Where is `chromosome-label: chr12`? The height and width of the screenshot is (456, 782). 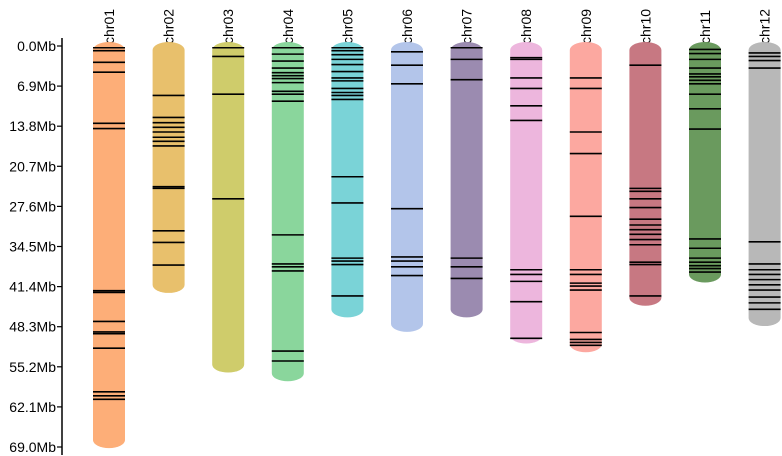
chromosome-label: chr12 is located at coordinates (765, 26).